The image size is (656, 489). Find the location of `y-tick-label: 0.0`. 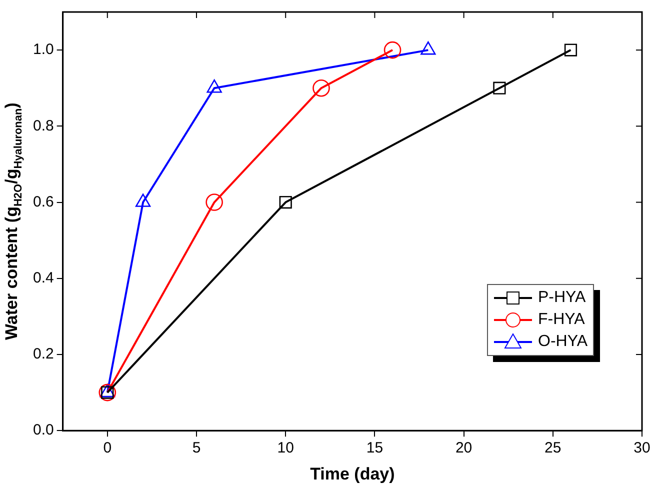

y-tick-label: 0.0 is located at coordinates (43, 430).